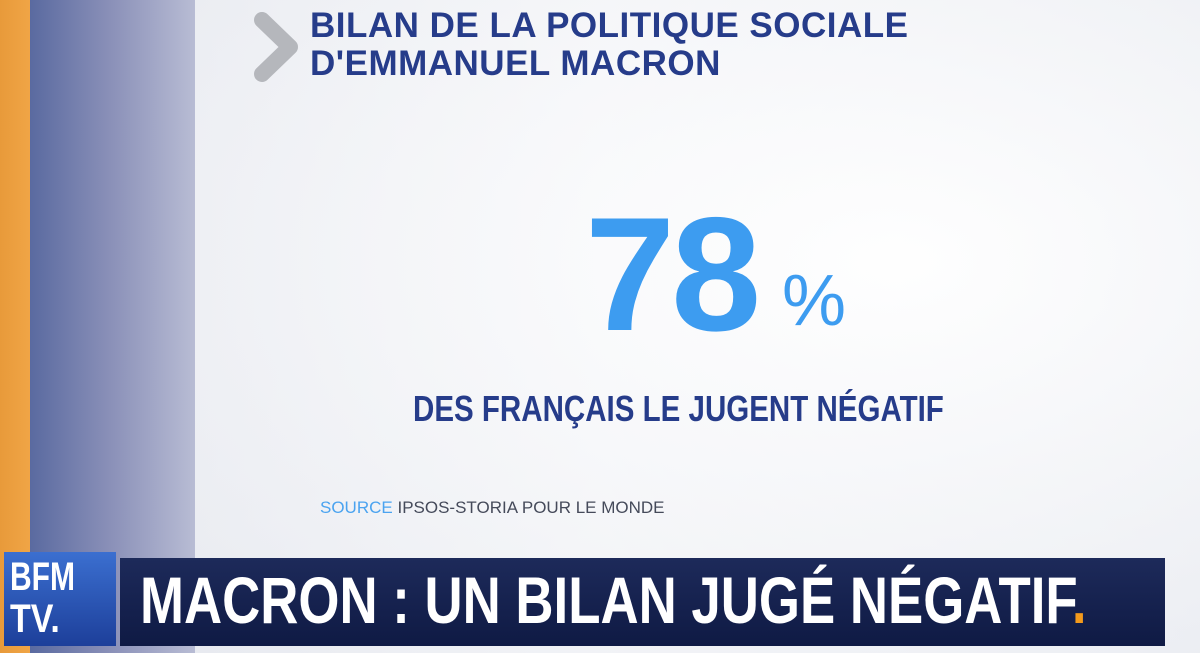 The height and width of the screenshot is (653, 1200). What do you see at coordinates (356, 507) in the screenshot?
I see `source-label: SOURCE` at bounding box center [356, 507].